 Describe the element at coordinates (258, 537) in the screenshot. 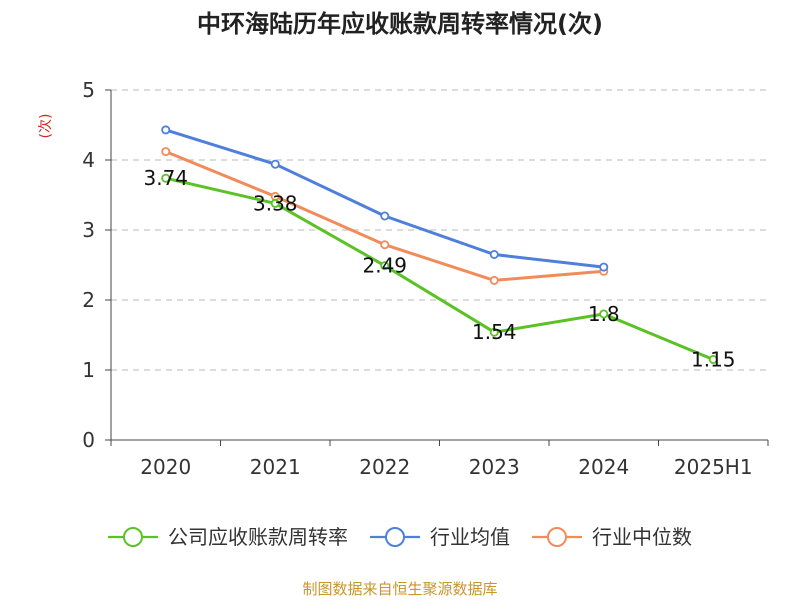

I see `legend-label: 公司应收账款周转率` at that location.